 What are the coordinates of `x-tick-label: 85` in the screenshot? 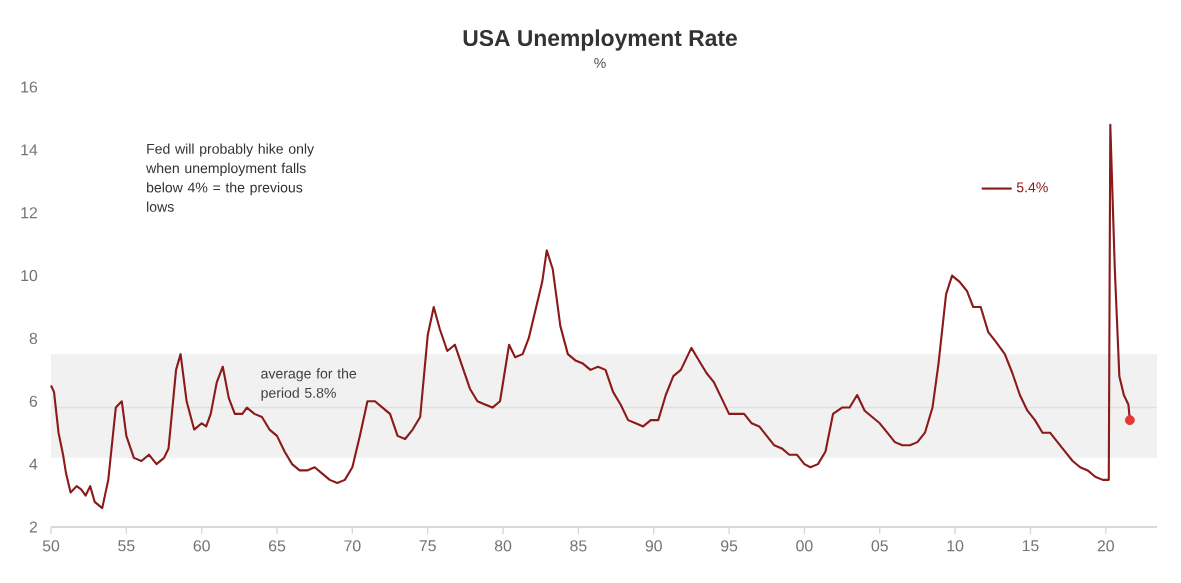 It's located at (578, 546).